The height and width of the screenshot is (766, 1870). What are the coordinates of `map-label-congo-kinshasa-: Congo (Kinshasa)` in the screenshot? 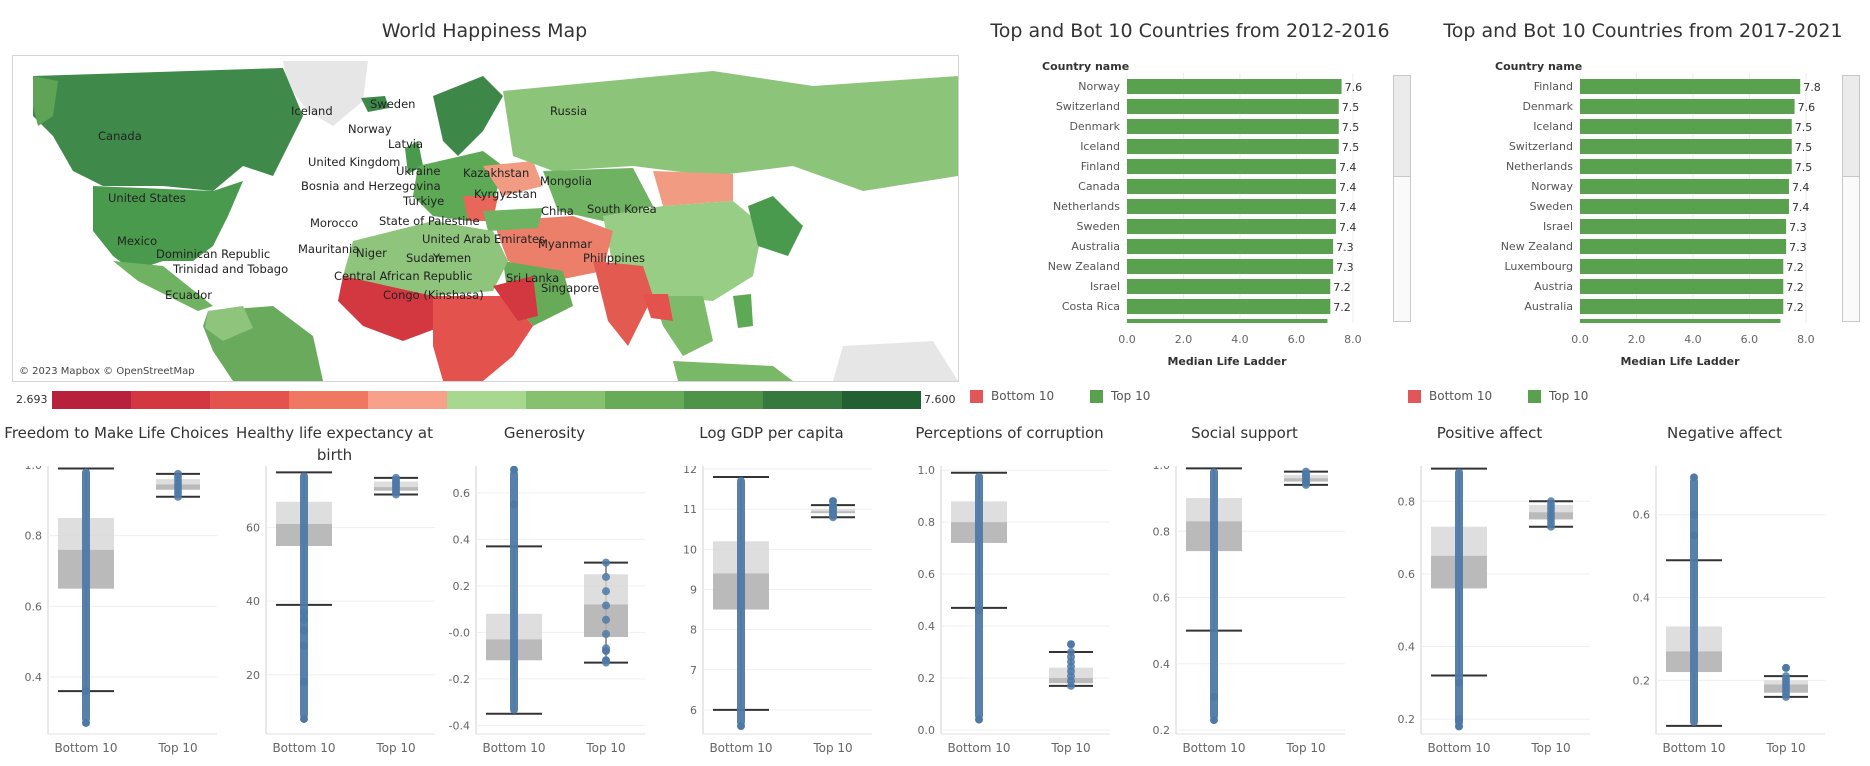 It's located at (433, 295).